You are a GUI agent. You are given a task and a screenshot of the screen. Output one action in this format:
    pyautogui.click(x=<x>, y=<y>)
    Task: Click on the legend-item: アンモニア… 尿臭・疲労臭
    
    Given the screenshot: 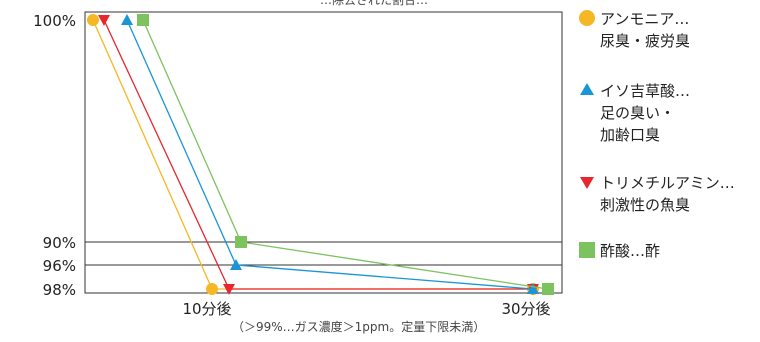 What is the action you would take?
    pyautogui.click(x=634, y=30)
    